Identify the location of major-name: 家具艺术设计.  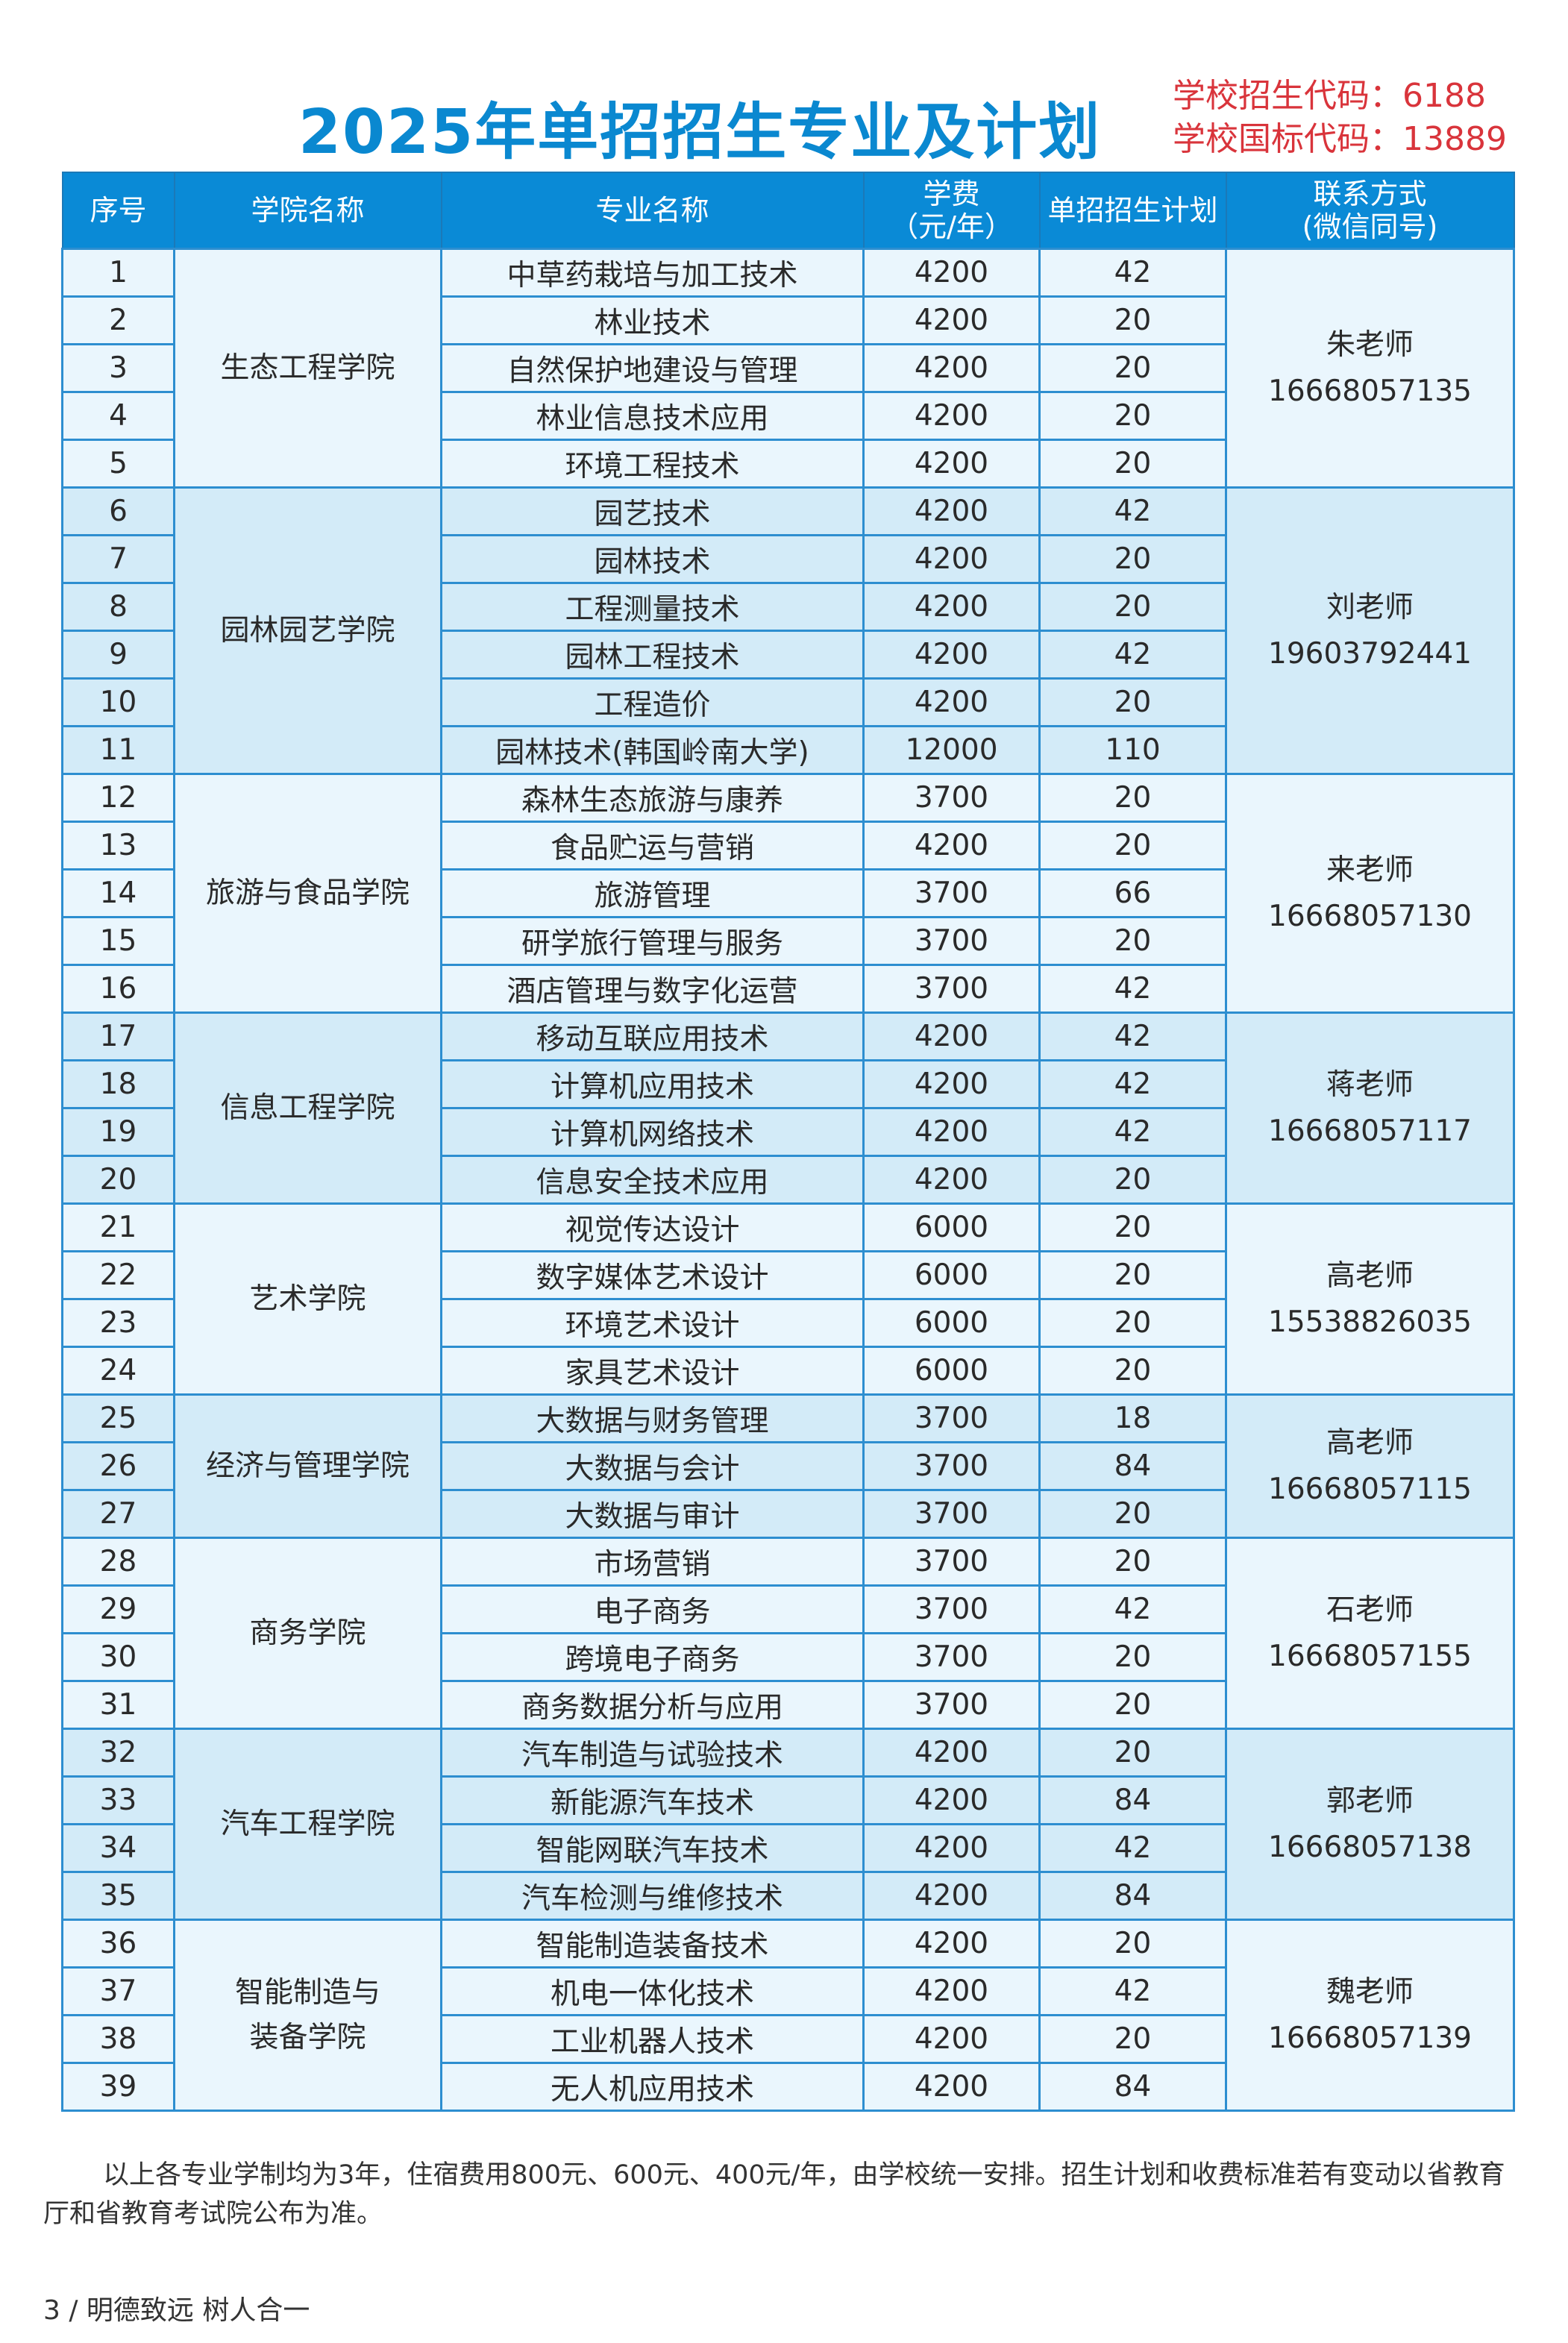
(652, 1371).